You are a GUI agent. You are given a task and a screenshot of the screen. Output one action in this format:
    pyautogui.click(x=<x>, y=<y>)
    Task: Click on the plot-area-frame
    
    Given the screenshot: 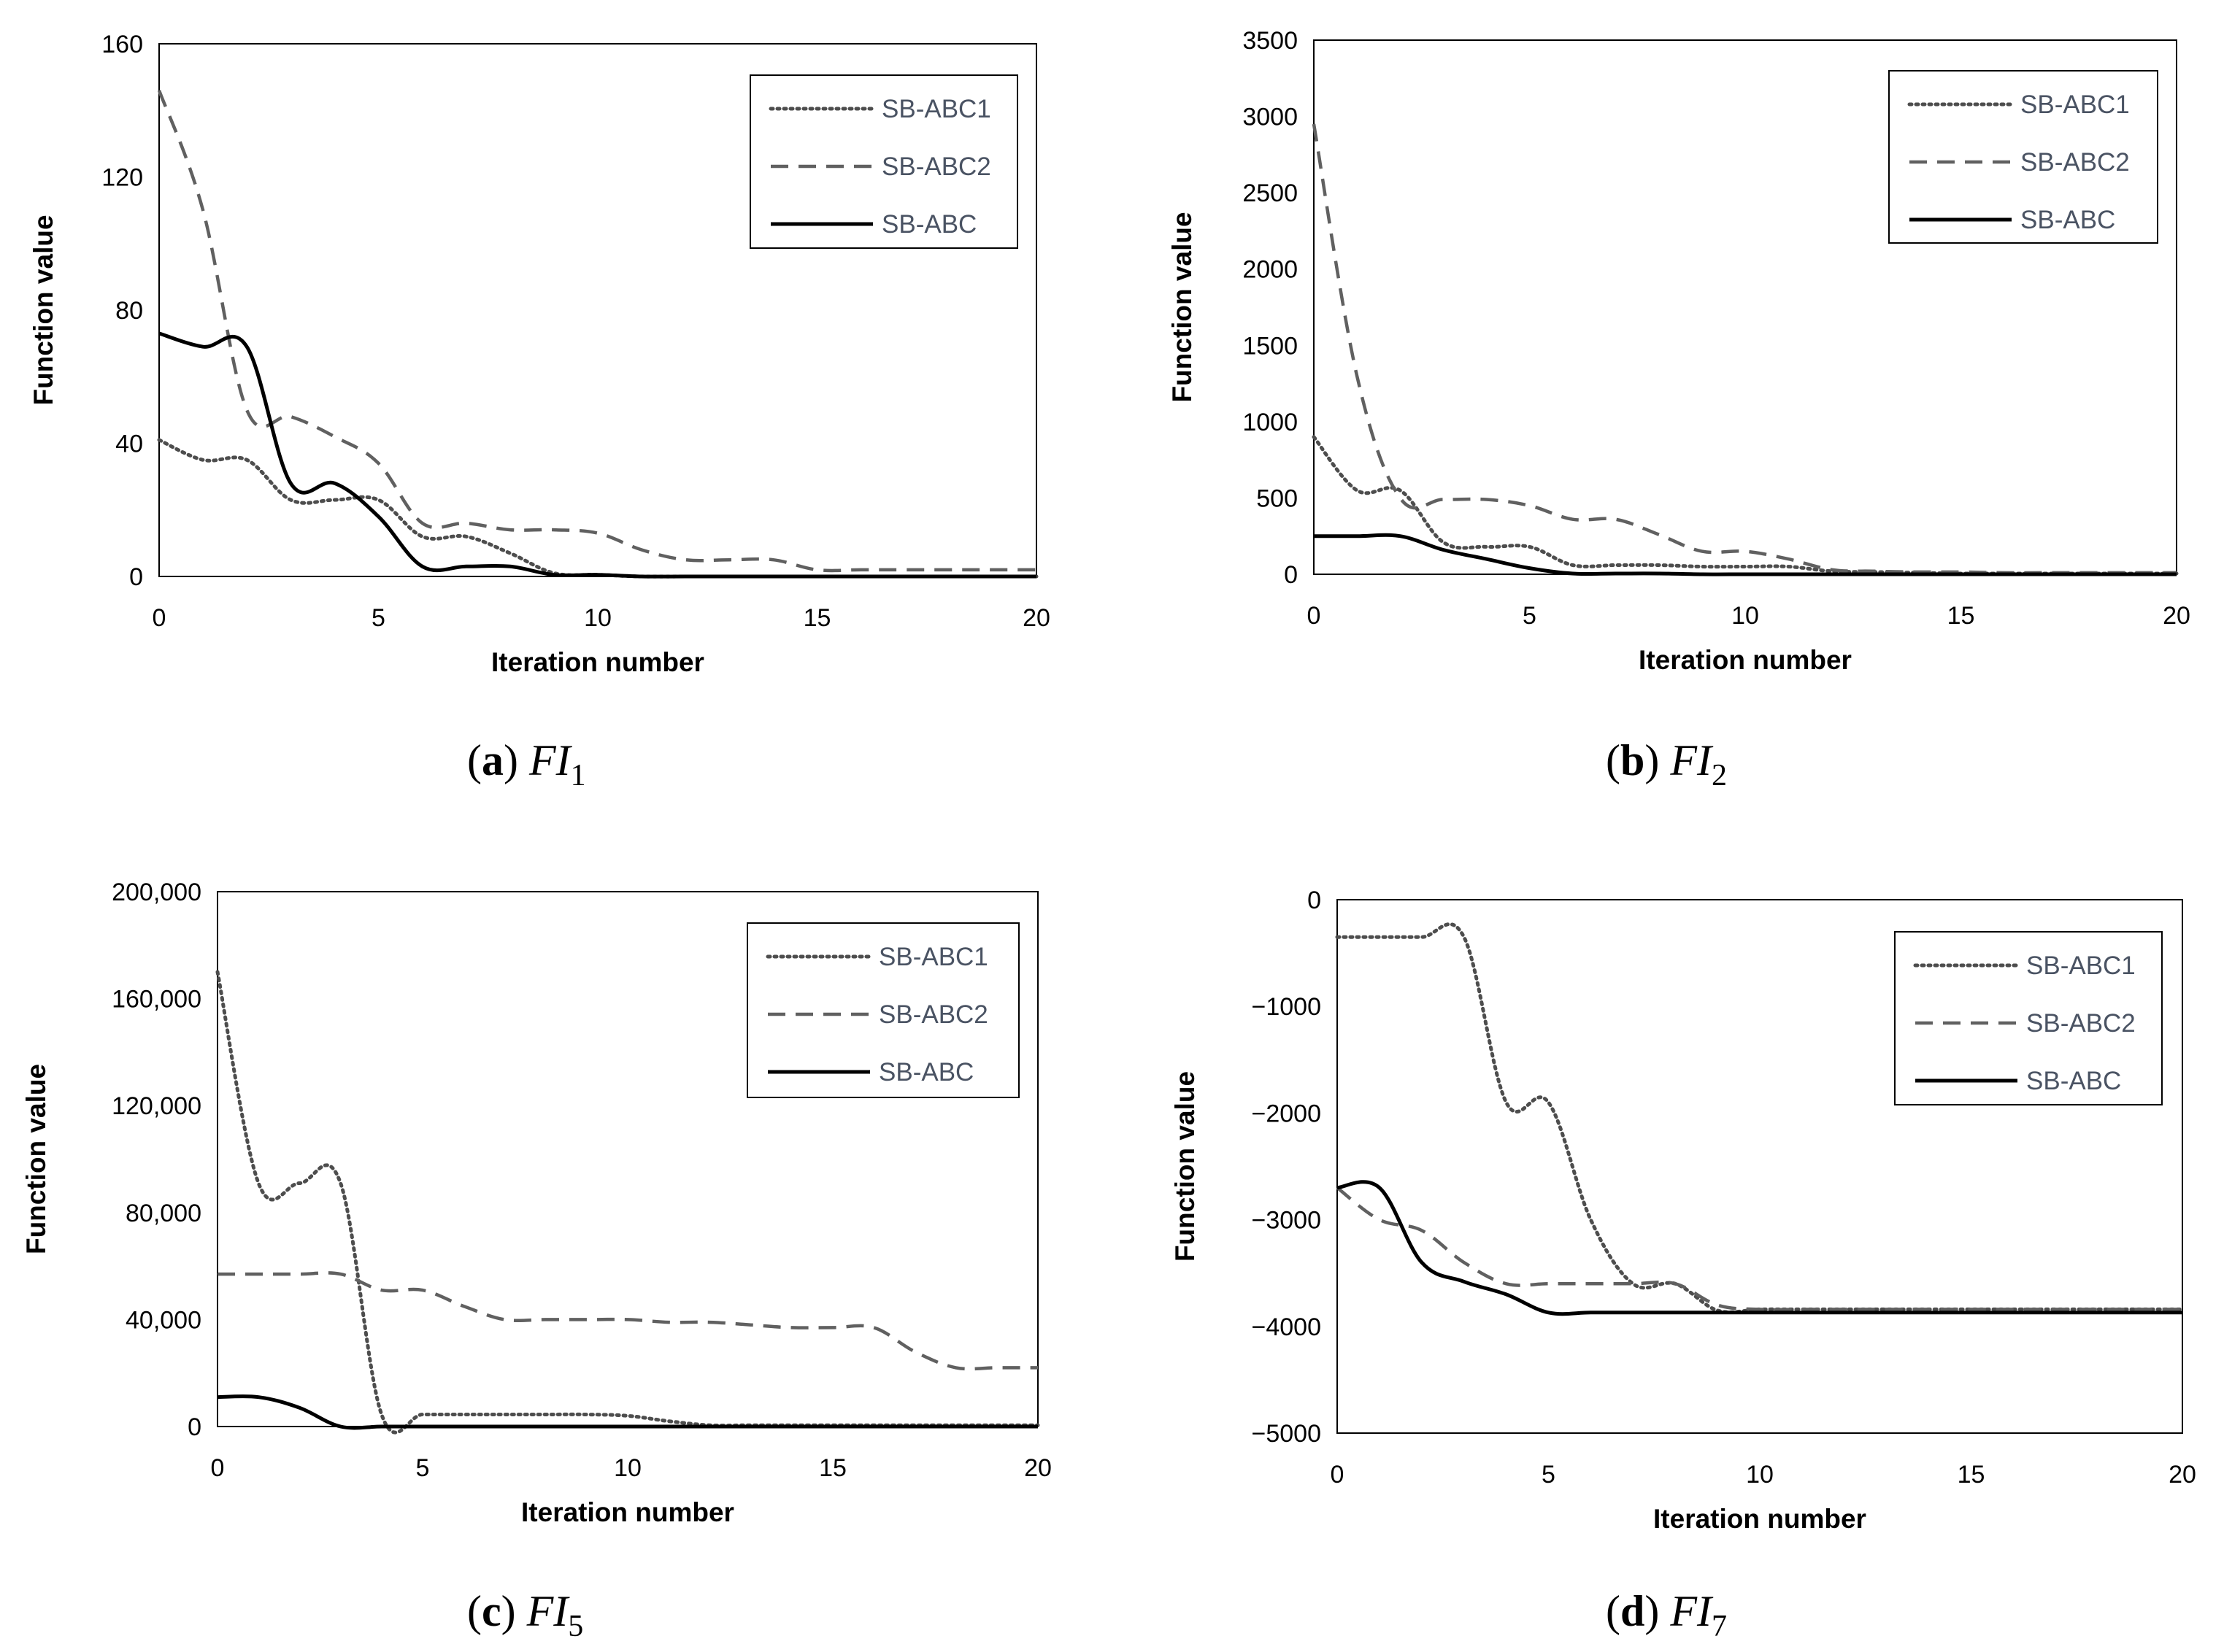 What is the action you would take?
    pyautogui.click(x=1759, y=1166)
    